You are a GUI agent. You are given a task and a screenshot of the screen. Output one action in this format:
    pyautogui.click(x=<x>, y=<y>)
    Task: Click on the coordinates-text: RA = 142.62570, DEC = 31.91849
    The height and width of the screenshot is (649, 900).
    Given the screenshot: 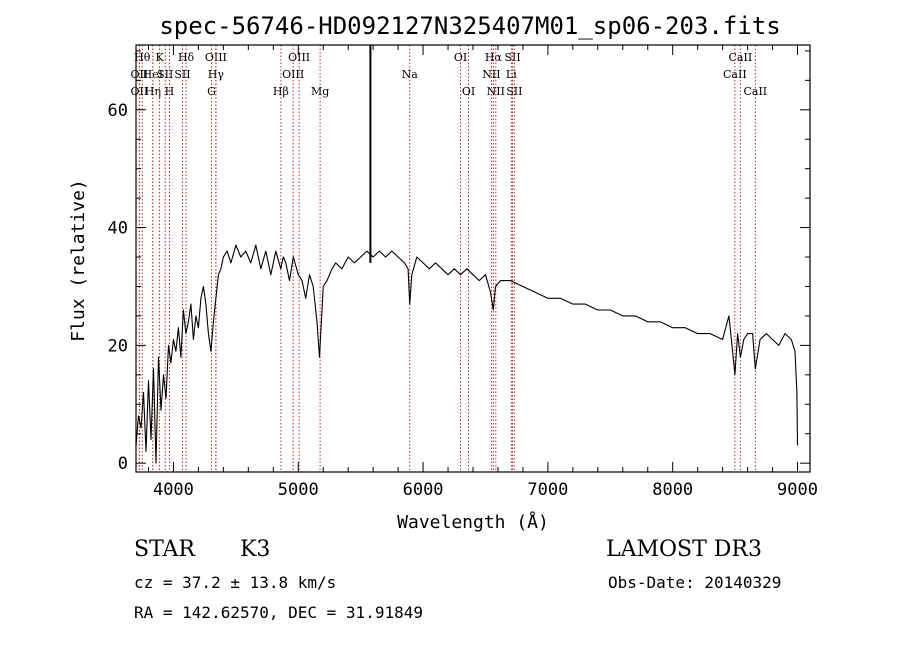 What is the action you would take?
    pyautogui.click(x=278, y=612)
    